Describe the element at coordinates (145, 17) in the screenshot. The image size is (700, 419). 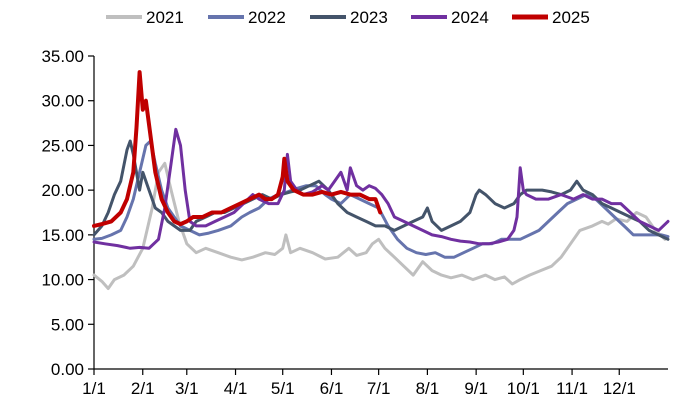
I see `legend-item-2021: 2021` at that location.